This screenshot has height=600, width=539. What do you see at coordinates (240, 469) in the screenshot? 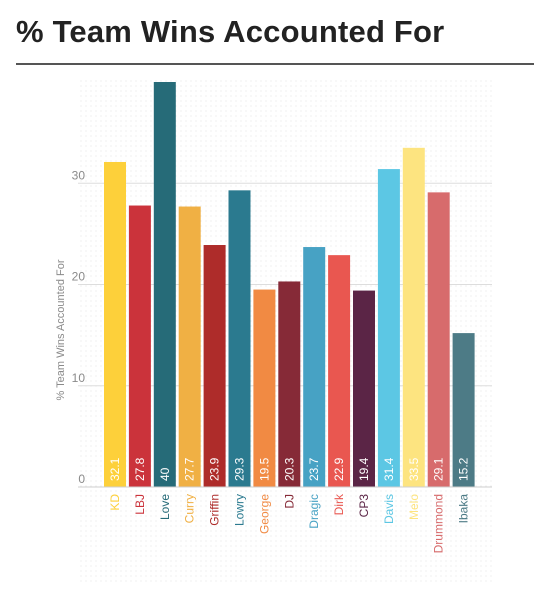
I see `bar-value-label: 29.3` at bounding box center [240, 469].